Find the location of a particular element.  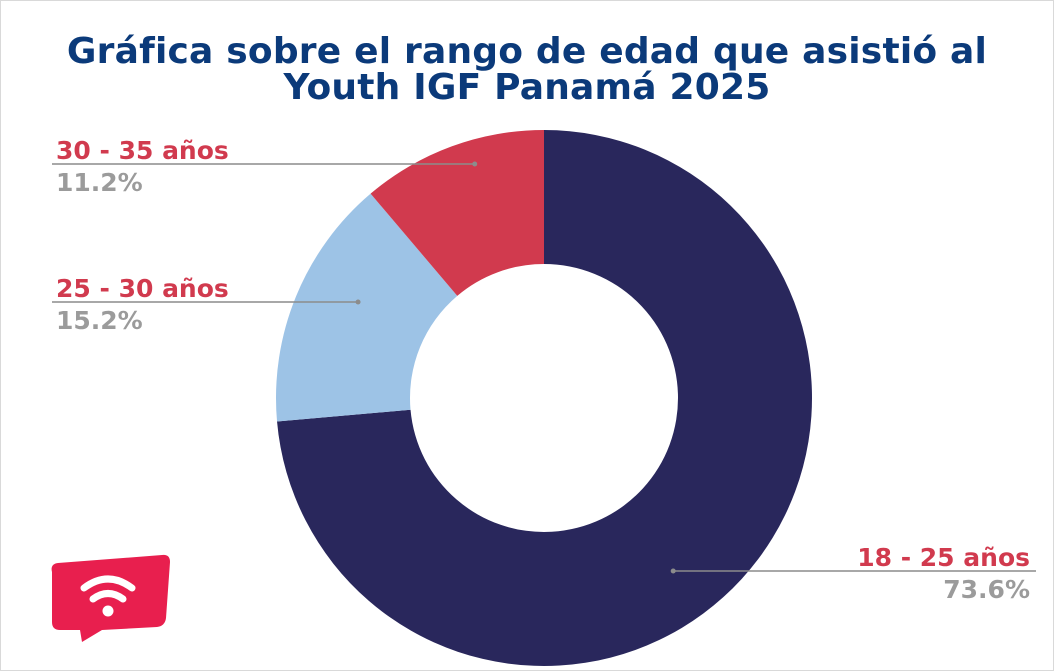

slice-category-label: 18 - 25 años is located at coordinates (943, 557).